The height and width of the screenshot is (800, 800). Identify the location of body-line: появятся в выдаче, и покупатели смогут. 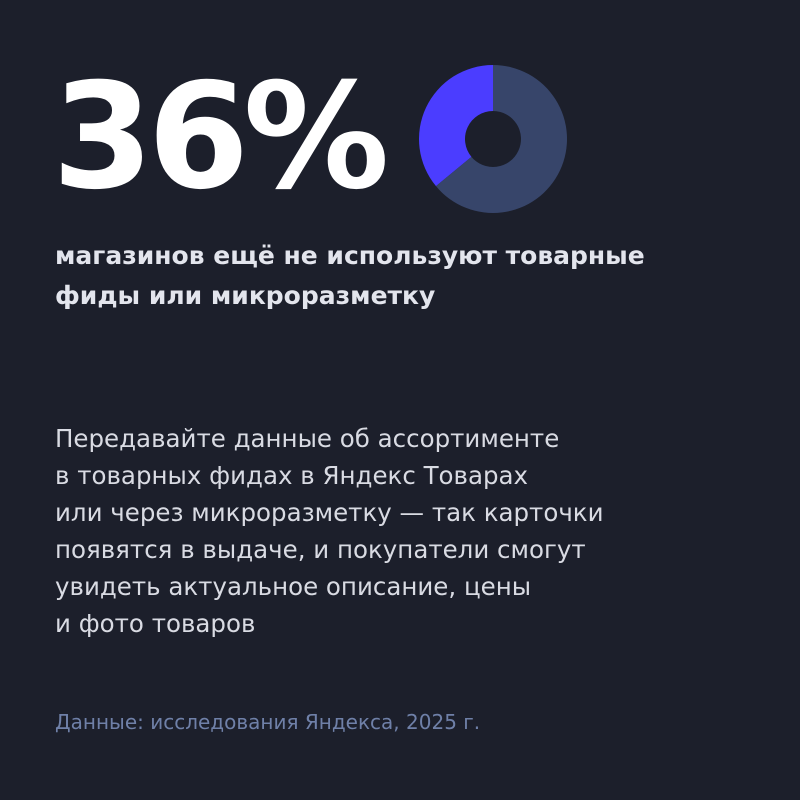
(320, 549).